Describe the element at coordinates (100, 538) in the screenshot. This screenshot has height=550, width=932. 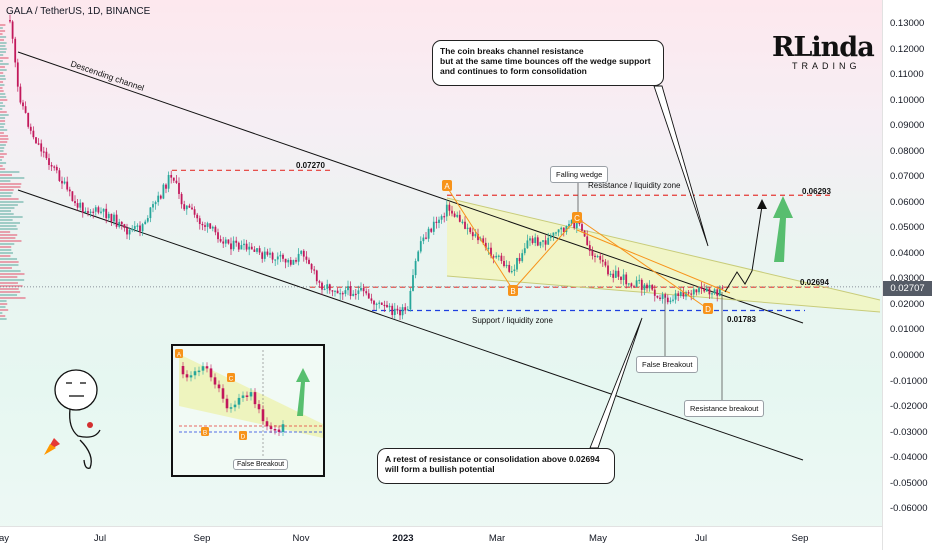
I see `time-tick: Jul` at that location.